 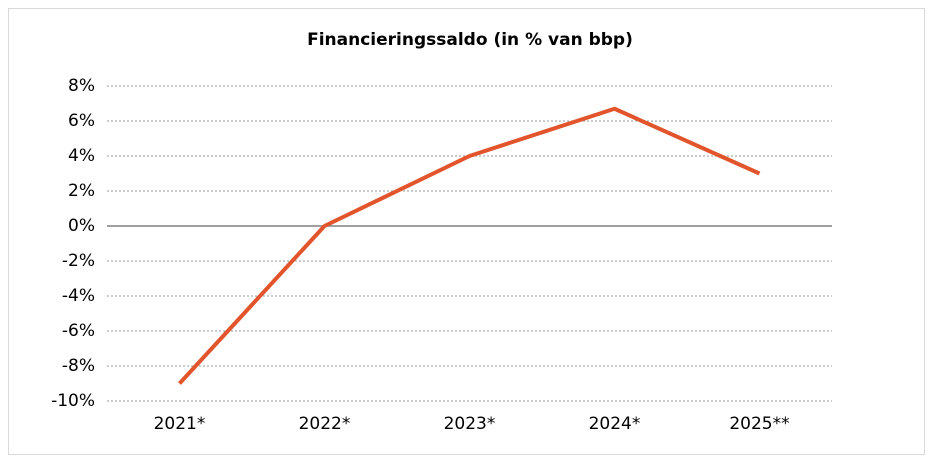 What do you see at coordinates (81, 191) in the screenshot?
I see `y-tick-label: 2%` at bounding box center [81, 191].